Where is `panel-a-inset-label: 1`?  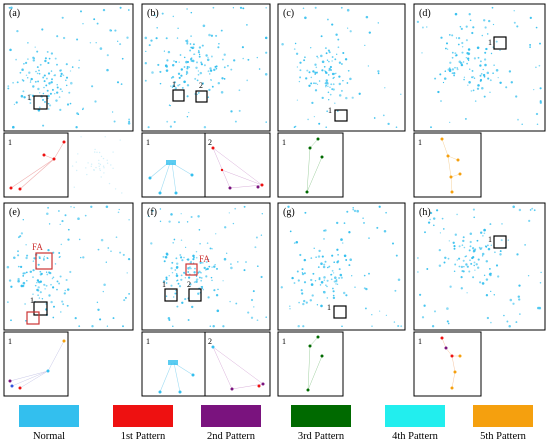 panel-a-inset-label: 1 is located at coordinates (10, 142).